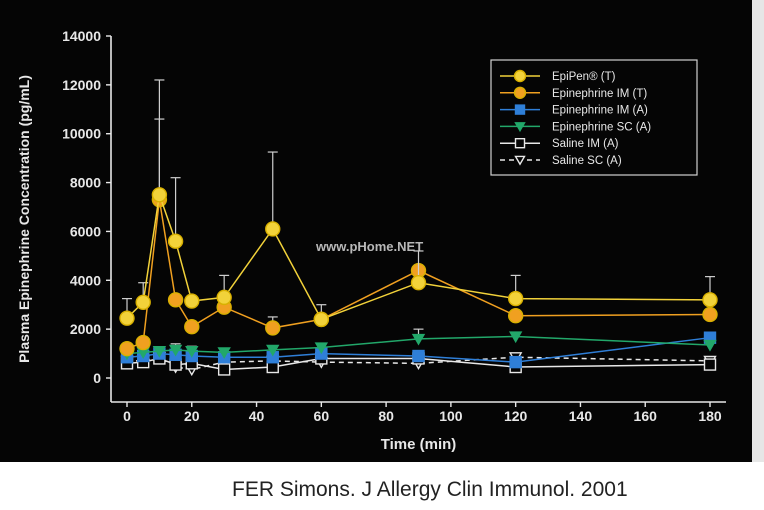 The width and height of the screenshot is (764, 510). What do you see at coordinates (97, 378) in the screenshot?
I see `y-tick-label: 0` at bounding box center [97, 378].